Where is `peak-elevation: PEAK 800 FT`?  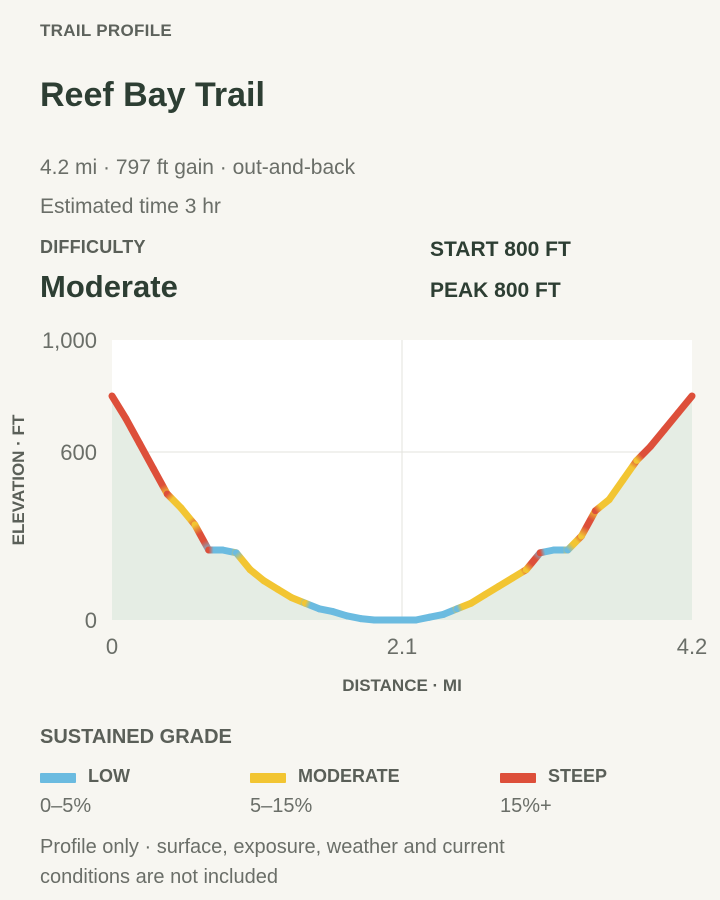
peak-elevation: PEAK 800 FT is located at coordinates (495, 290).